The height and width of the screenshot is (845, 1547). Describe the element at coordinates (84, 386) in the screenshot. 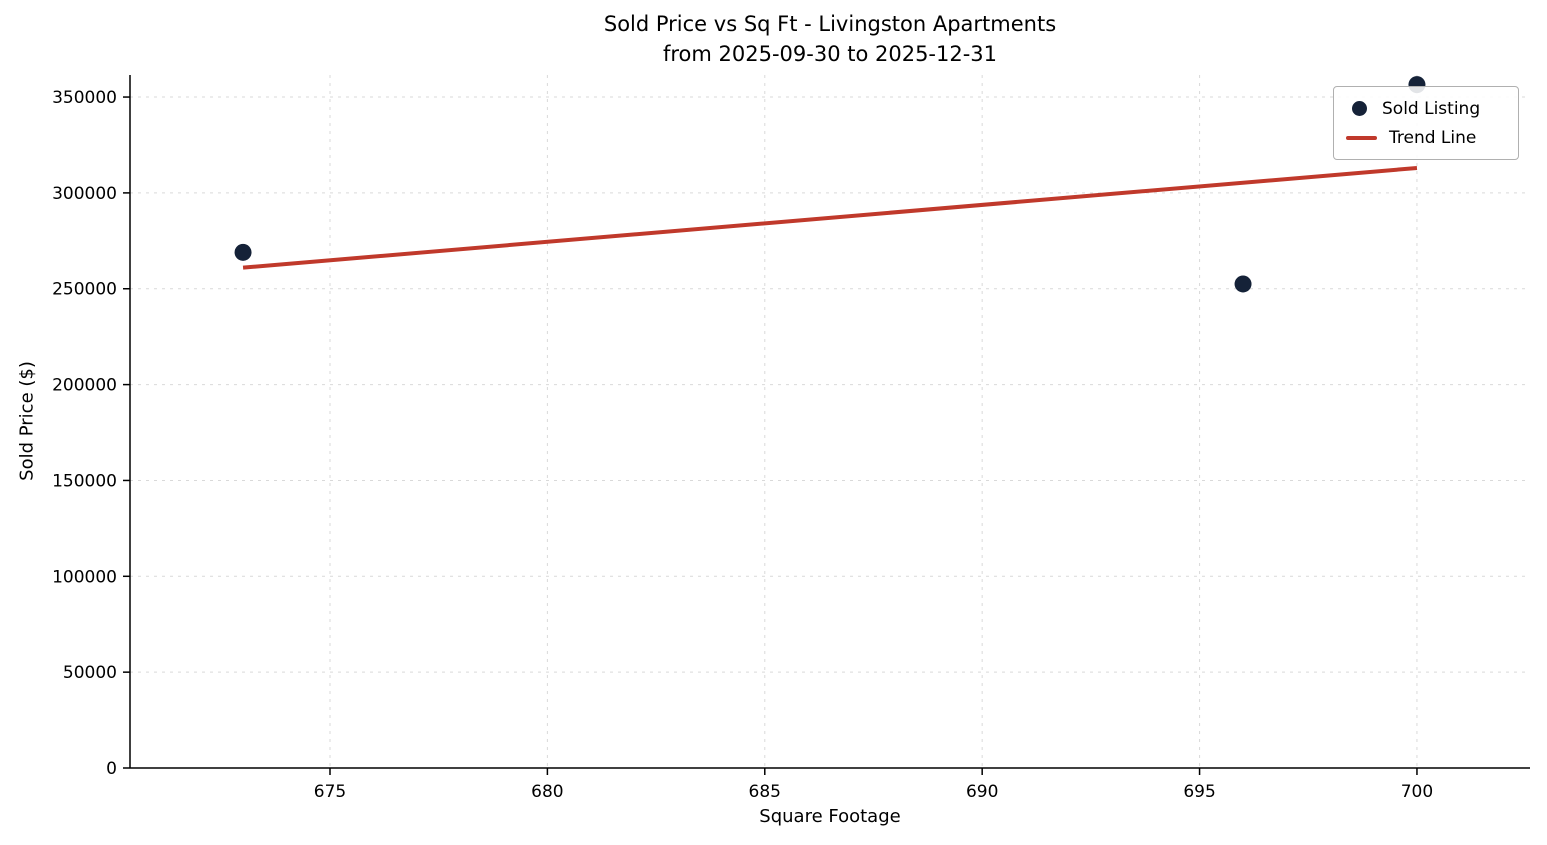

I see `y-tick-label: 200000` at that location.